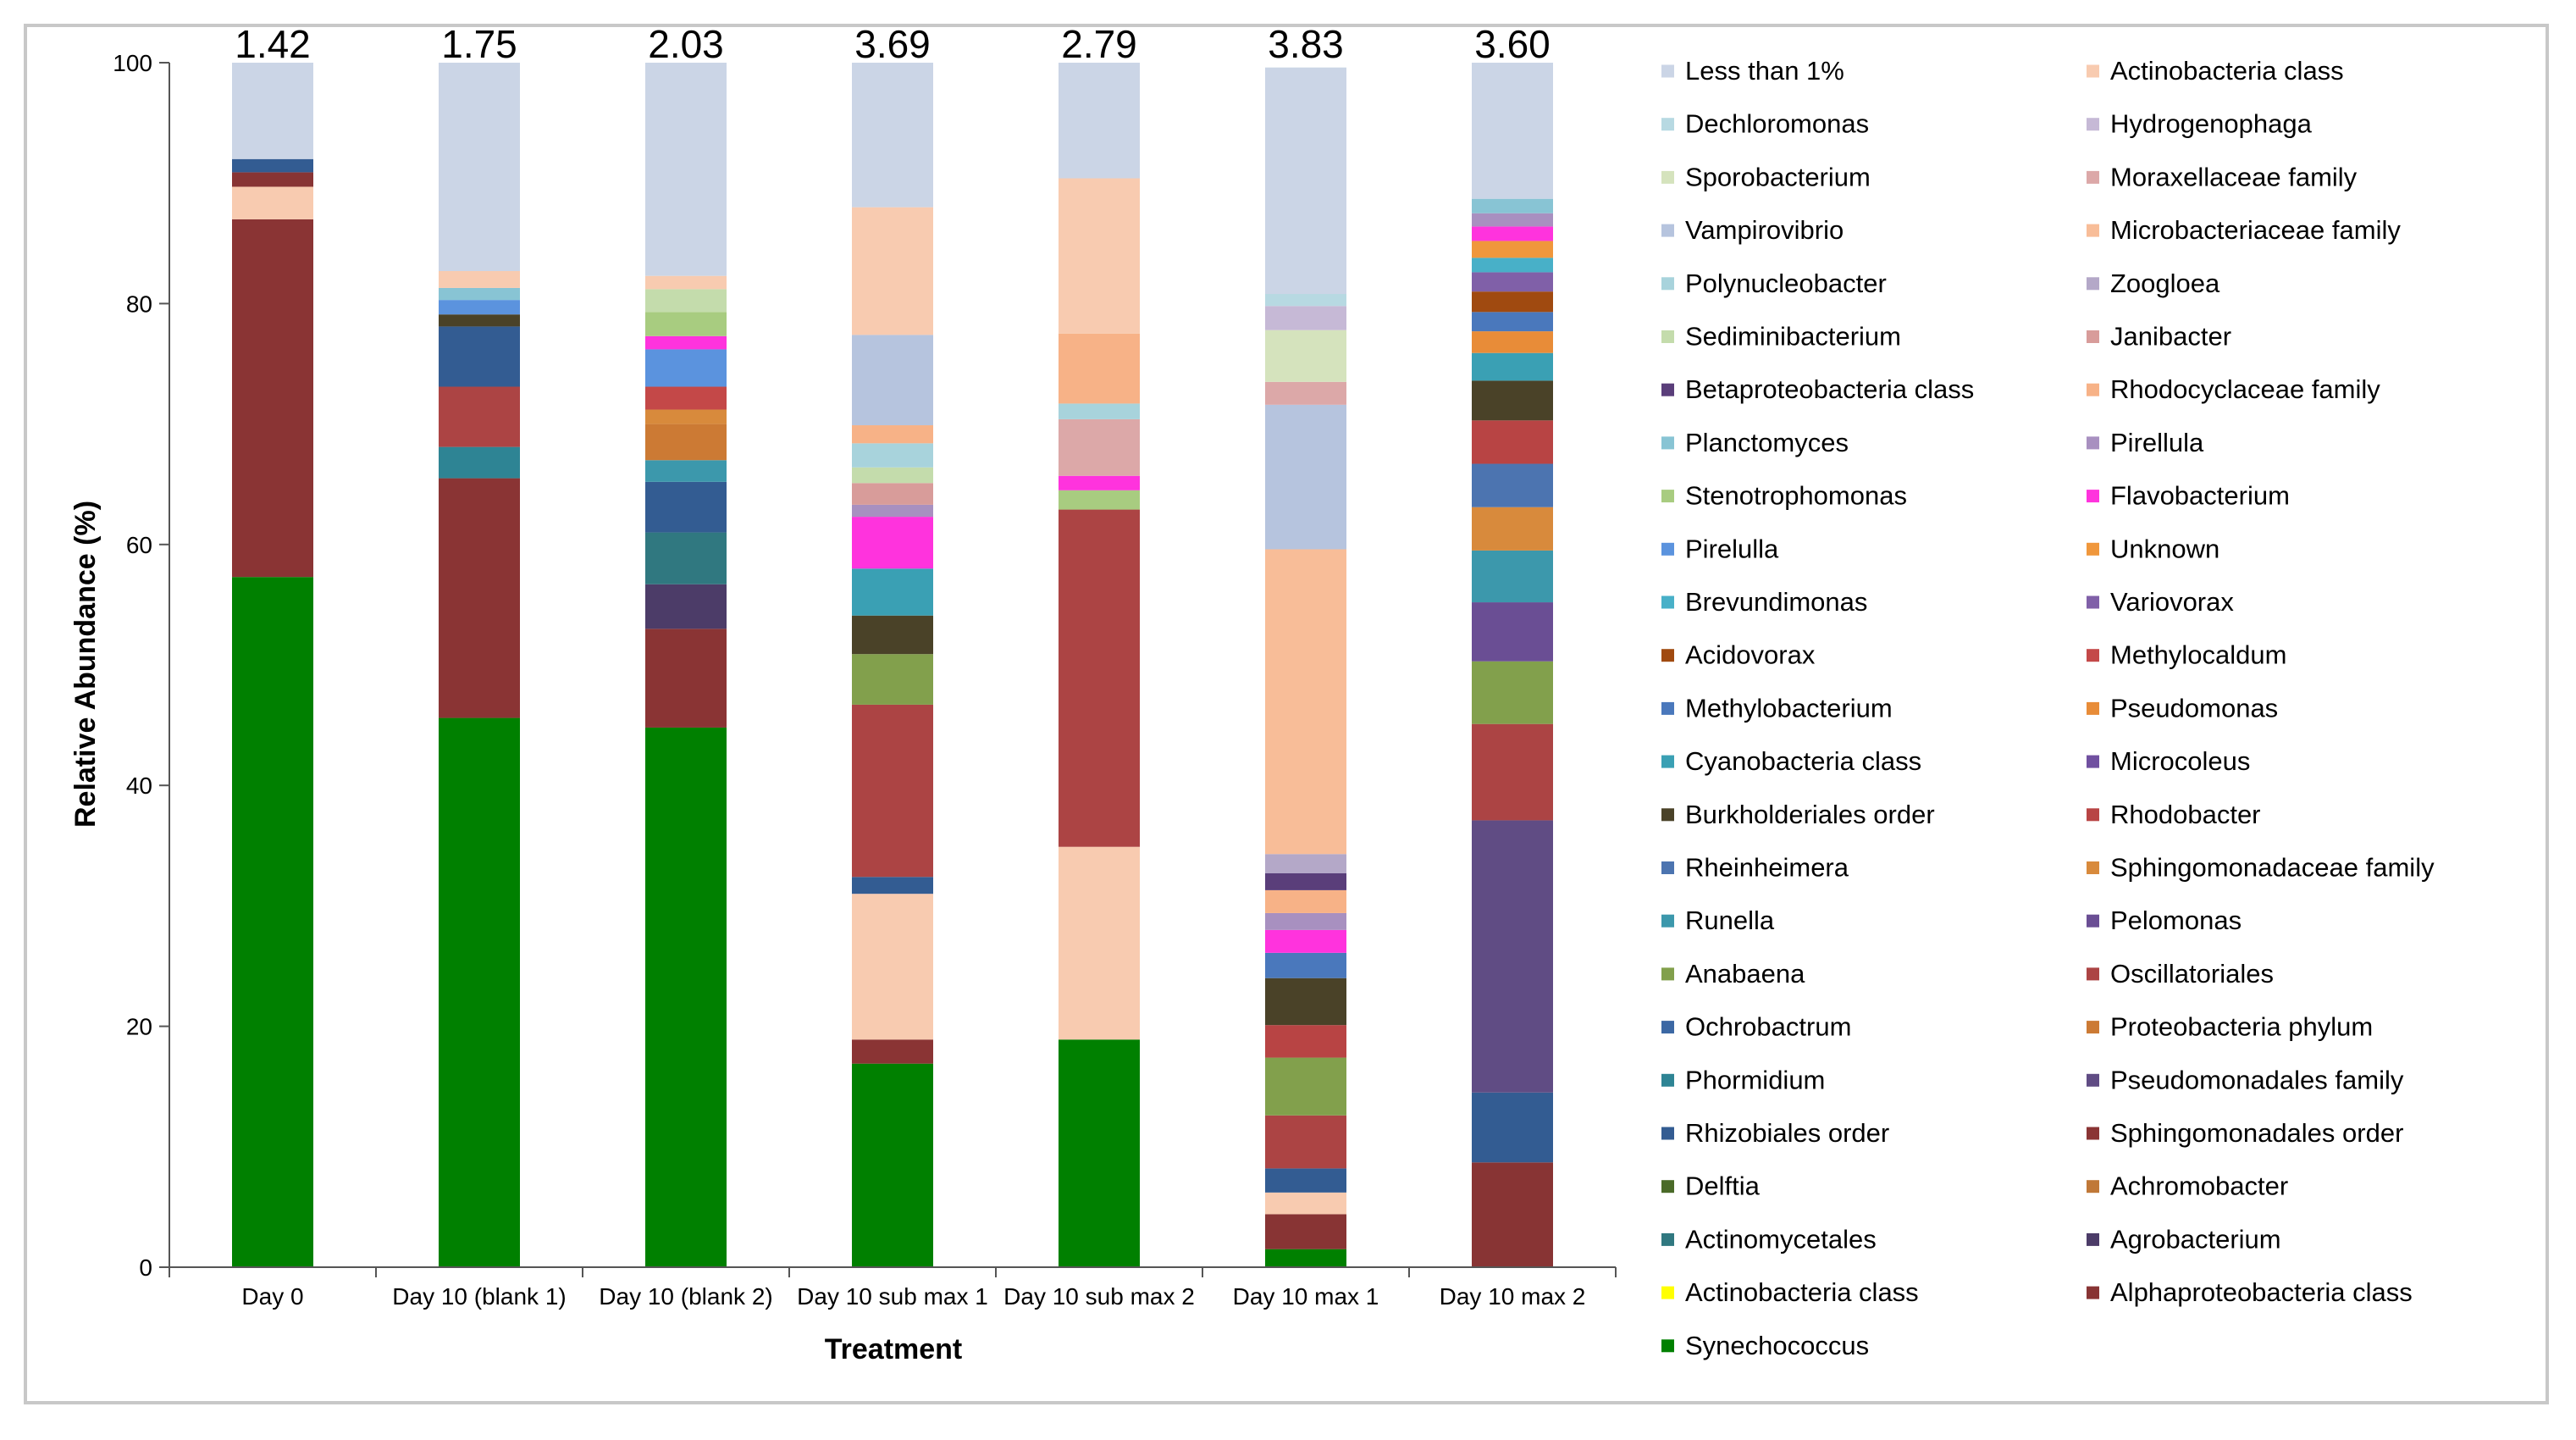 The image size is (2576, 1440). Describe the element at coordinates (1789, 708) in the screenshot. I see `legend-label-methylobacterium: Methylobacterium` at that location.